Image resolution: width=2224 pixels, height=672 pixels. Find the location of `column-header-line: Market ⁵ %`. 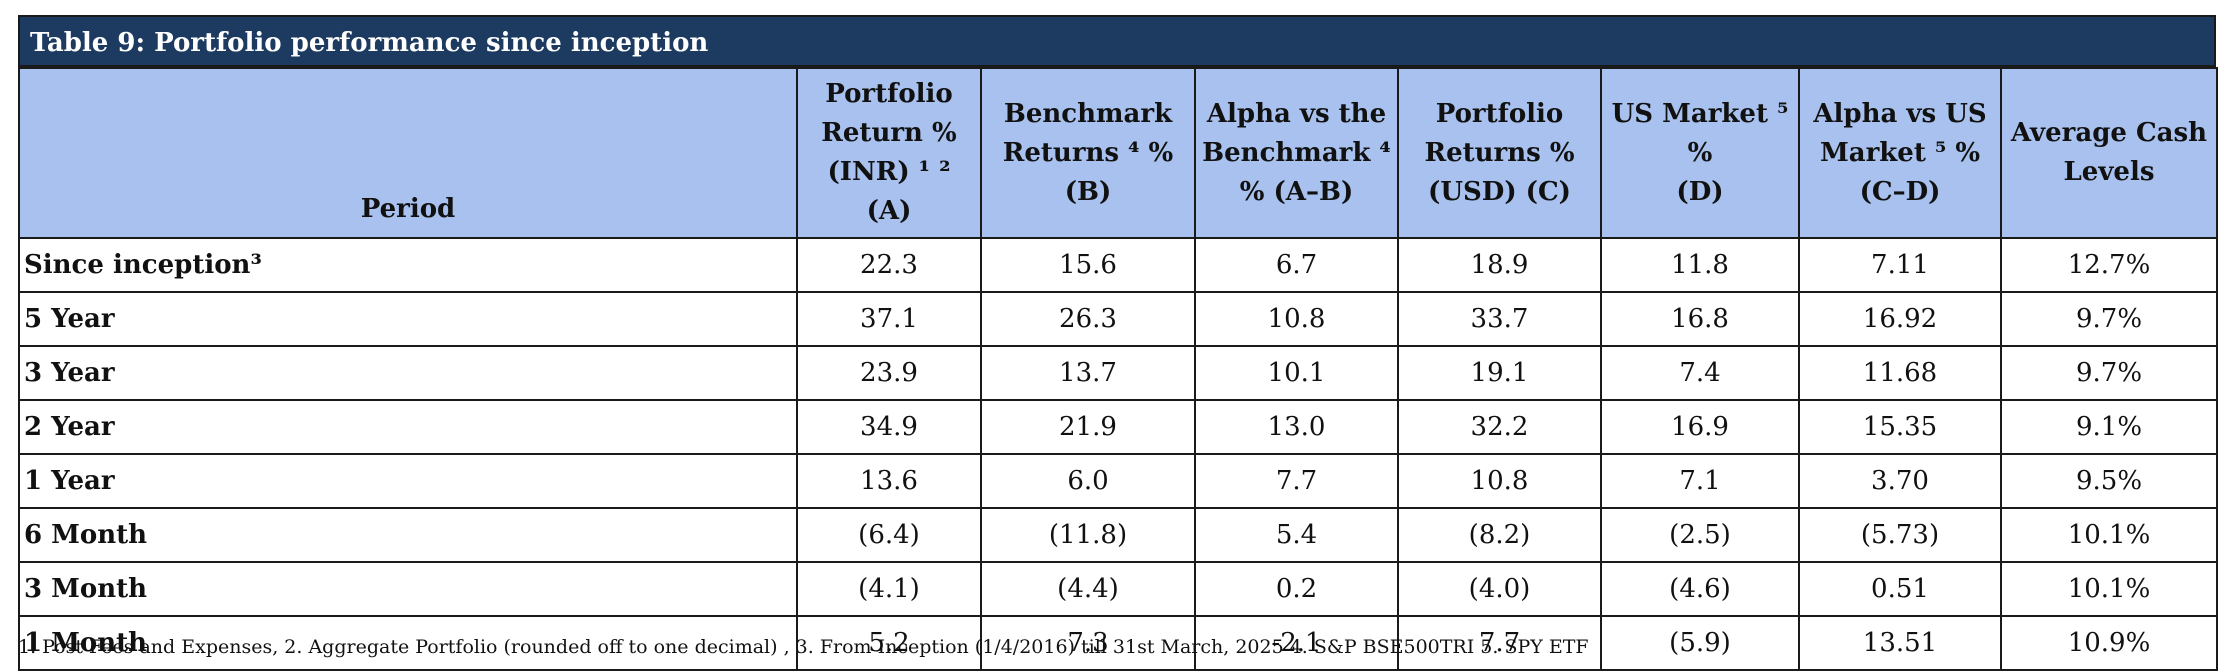

column-header-line: Market ⁵ % is located at coordinates (1900, 152).